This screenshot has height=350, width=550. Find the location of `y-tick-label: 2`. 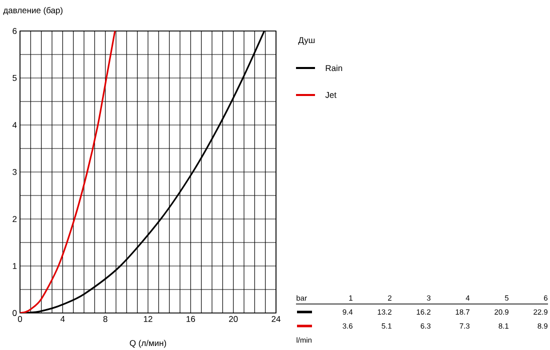

y-tick-label: 2 is located at coordinates (14, 219).